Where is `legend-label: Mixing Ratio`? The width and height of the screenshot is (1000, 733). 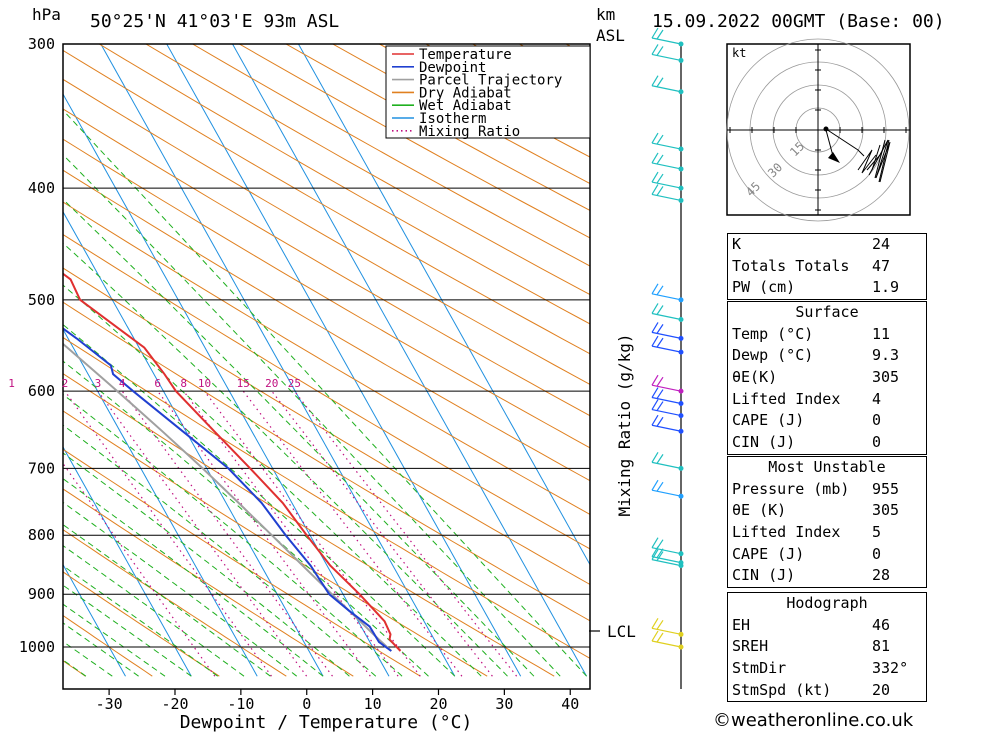
legend-label: Mixing Ratio is located at coordinates (469, 132).